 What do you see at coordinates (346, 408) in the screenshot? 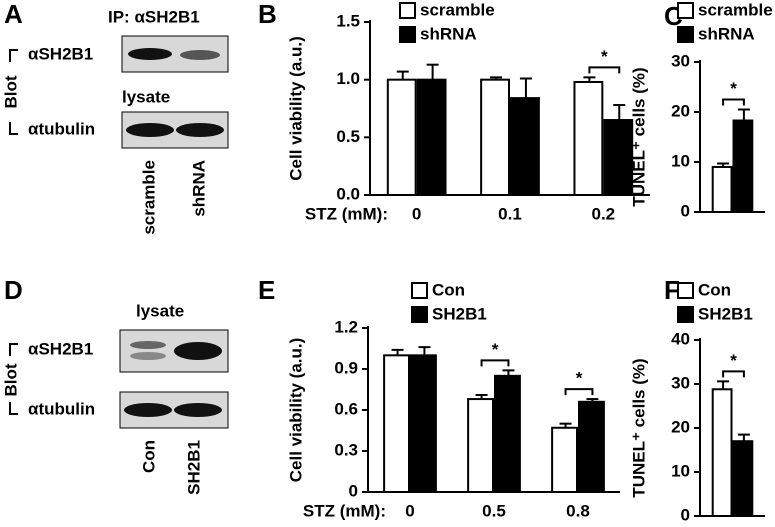
I see `y-tick-label: 0.6` at bounding box center [346, 408].